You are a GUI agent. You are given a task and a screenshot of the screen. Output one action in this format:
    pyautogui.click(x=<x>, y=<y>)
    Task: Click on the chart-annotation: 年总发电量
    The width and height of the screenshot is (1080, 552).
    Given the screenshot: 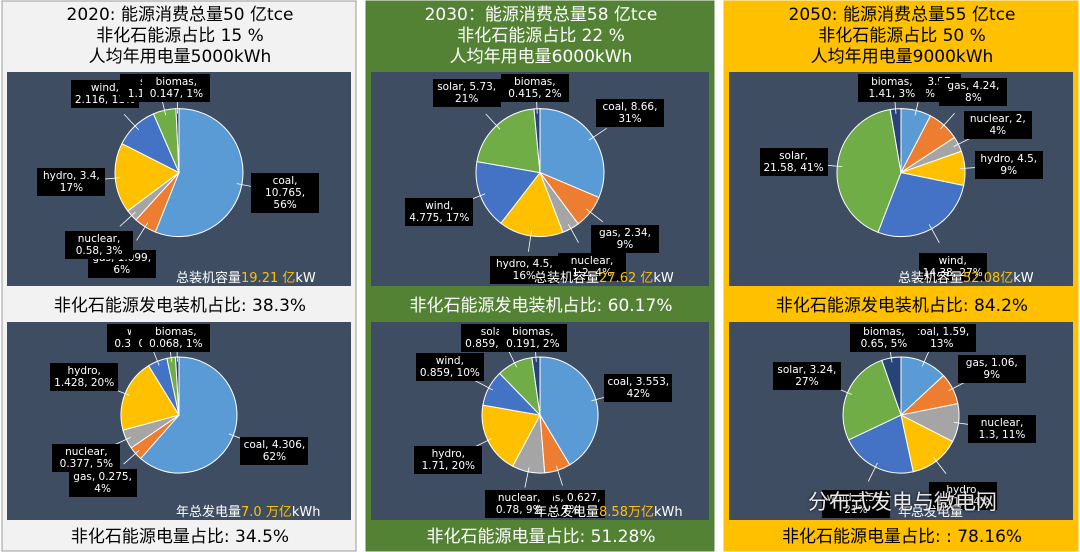 What is the action you would take?
    pyautogui.click(x=930, y=510)
    